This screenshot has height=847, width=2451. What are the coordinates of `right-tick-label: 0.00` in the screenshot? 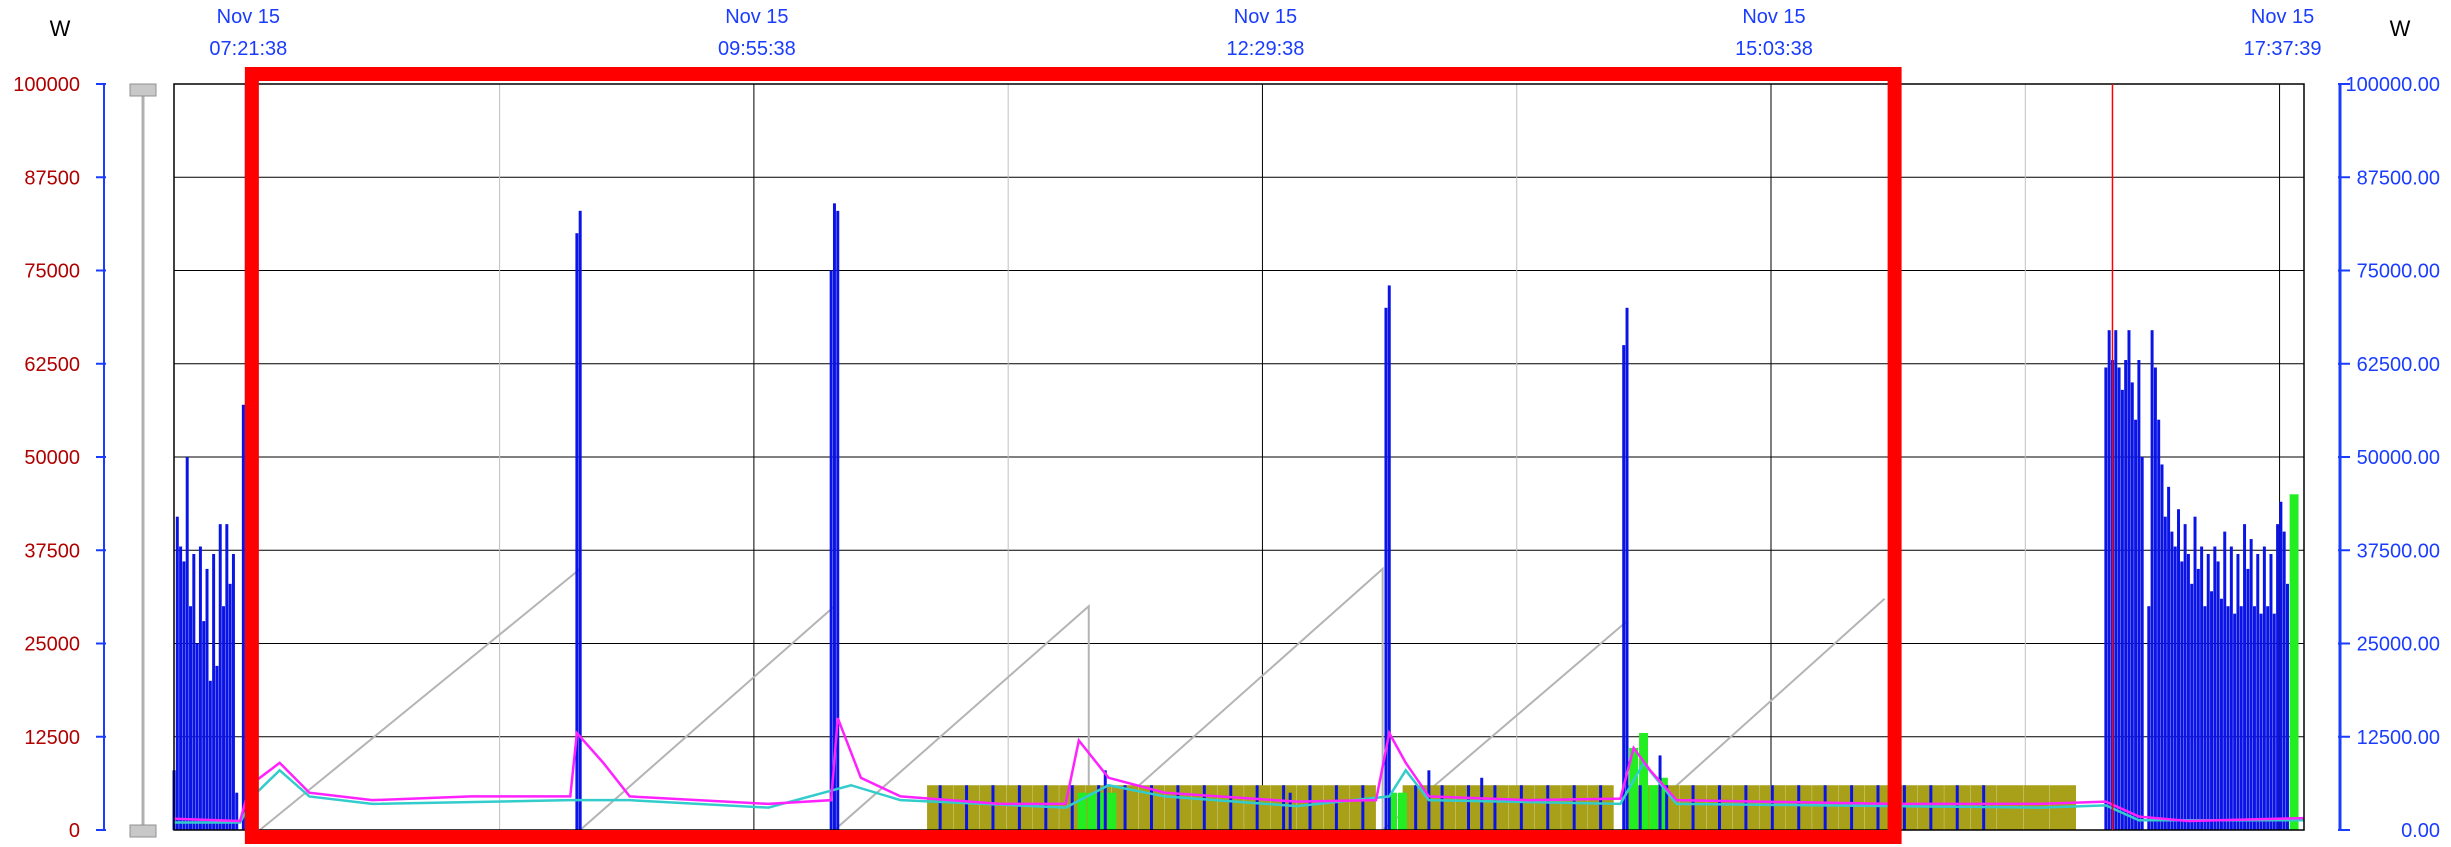 It's located at (2420, 831).